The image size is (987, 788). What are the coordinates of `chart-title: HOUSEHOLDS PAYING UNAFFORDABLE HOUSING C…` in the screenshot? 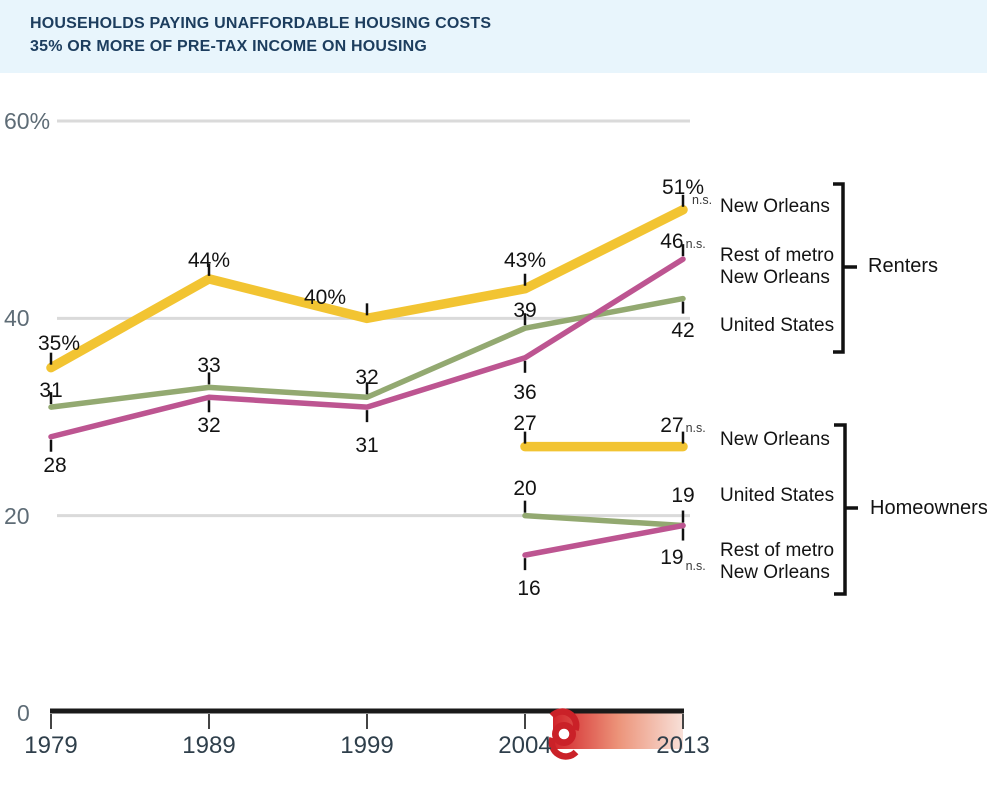 It's located at (260, 35).